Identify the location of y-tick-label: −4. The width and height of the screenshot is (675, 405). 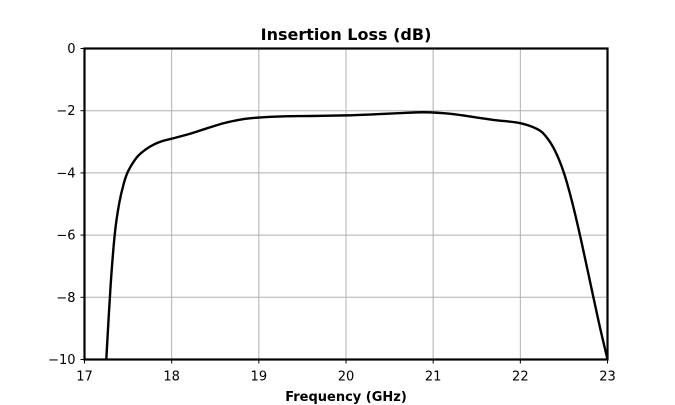
(65, 173).